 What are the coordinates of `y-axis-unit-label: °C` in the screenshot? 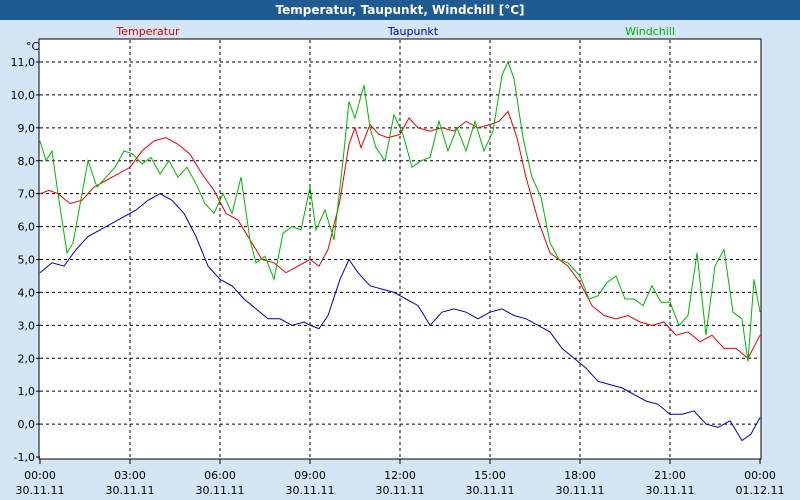 It's located at (33, 46).